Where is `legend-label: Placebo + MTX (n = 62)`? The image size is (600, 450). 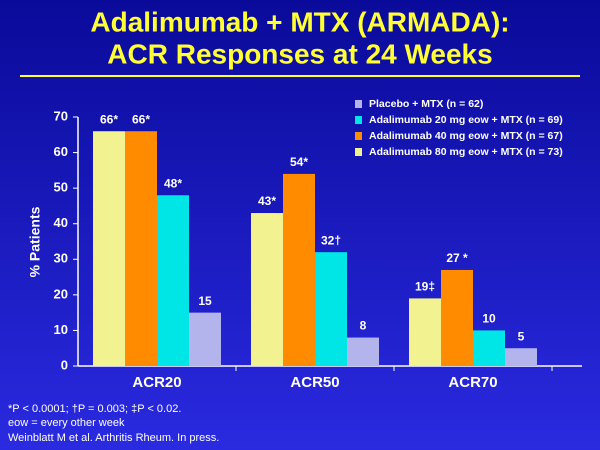 legend-label: Placebo + MTX (n = 62) is located at coordinates (426, 104).